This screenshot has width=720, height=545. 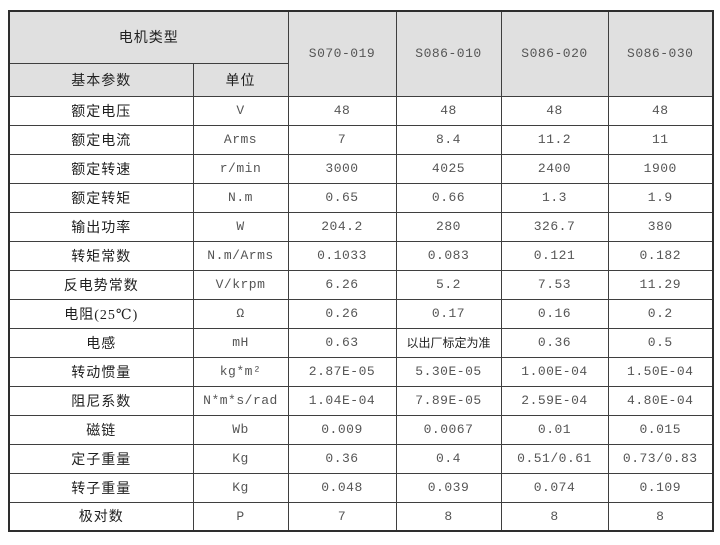 What do you see at coordinates (342, 429) in the screenshot?
I see `value-cell: 0.009` at bounding box center [342, 429].